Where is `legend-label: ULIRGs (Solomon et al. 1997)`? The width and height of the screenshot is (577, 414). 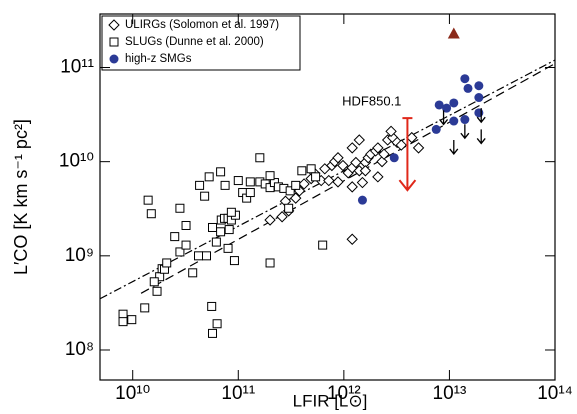
legend-label: ULIRGs (Solomon et al. 1997) is located at coordinates (202, 25).